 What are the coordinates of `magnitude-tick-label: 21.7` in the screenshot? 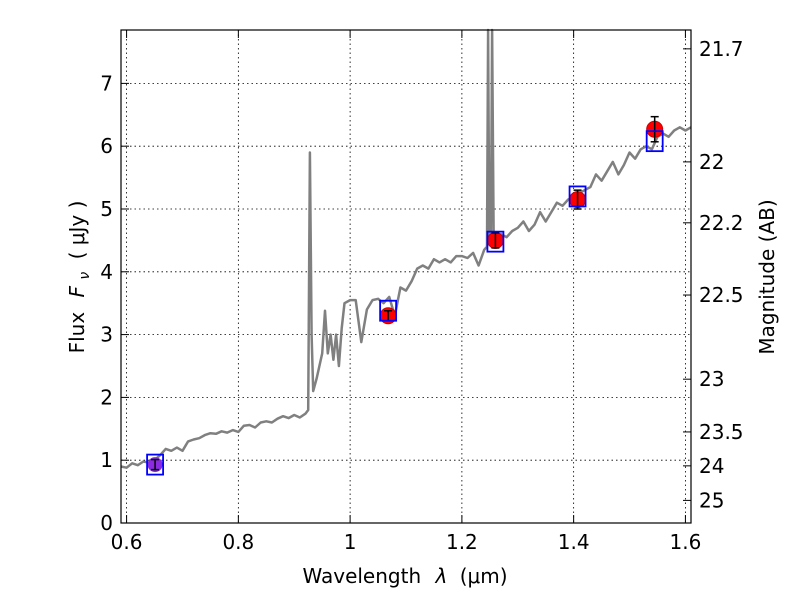 It's located at (721, 49).